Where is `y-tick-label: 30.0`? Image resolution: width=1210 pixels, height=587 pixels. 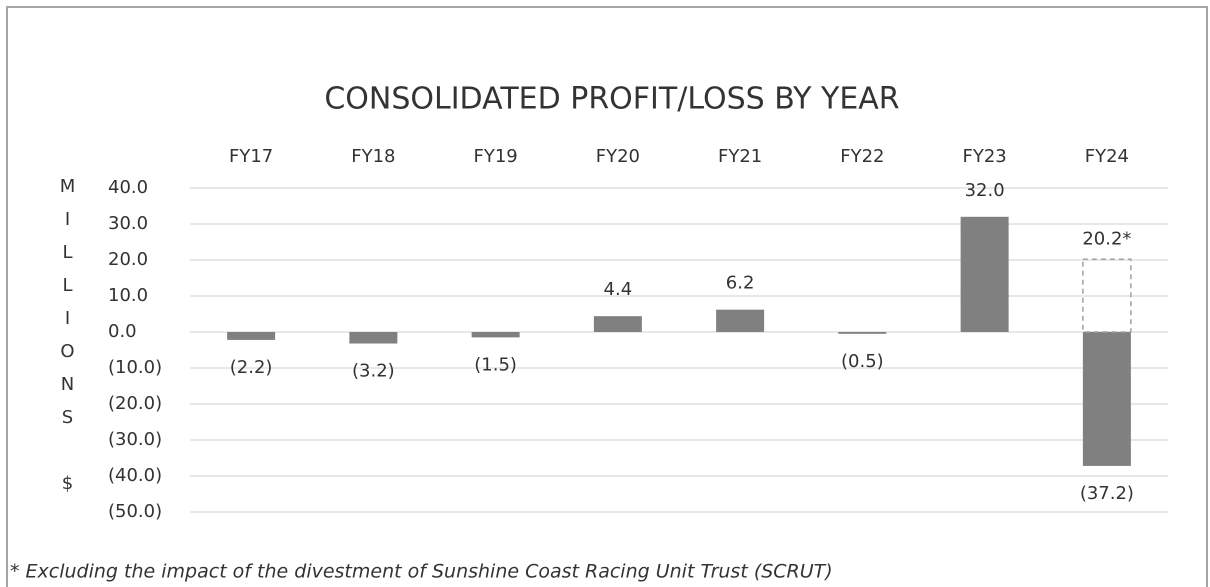 y-tick-label: 30.0 is located at coordinates (128, 223).